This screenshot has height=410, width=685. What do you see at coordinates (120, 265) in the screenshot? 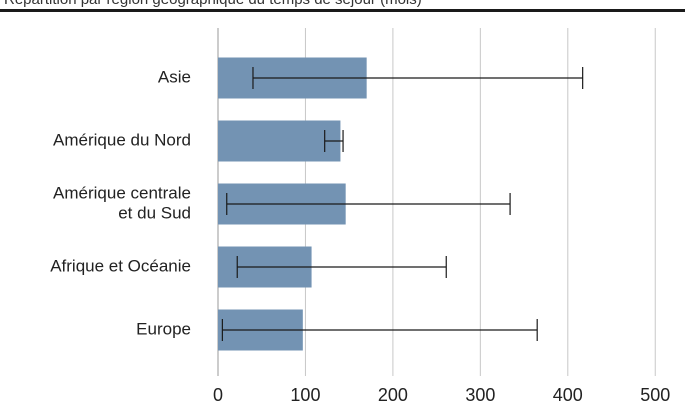
I see `category-label: Afrique et Océanie` at bounding box center [120, 265].